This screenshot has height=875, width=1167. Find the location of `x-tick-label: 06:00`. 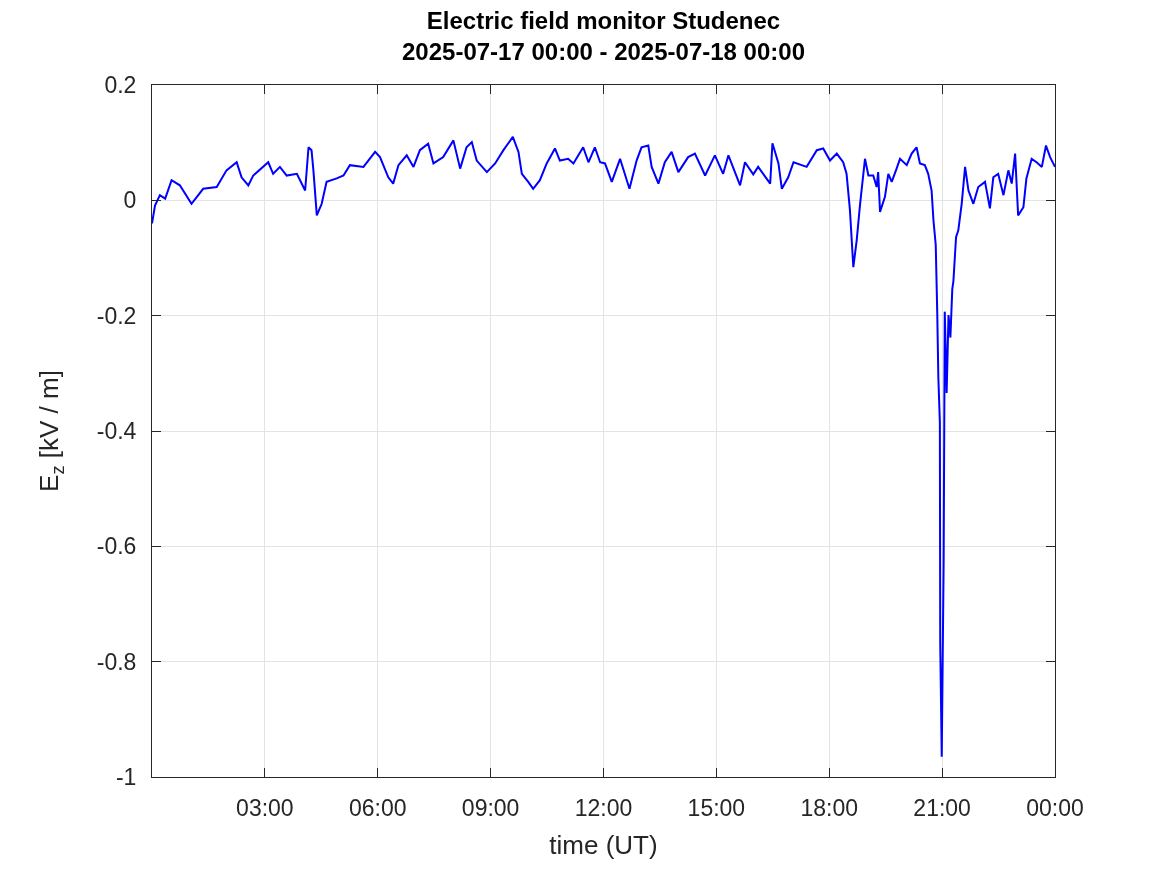

x-tick-label: 06:00 is located at coordinates (377, 807).